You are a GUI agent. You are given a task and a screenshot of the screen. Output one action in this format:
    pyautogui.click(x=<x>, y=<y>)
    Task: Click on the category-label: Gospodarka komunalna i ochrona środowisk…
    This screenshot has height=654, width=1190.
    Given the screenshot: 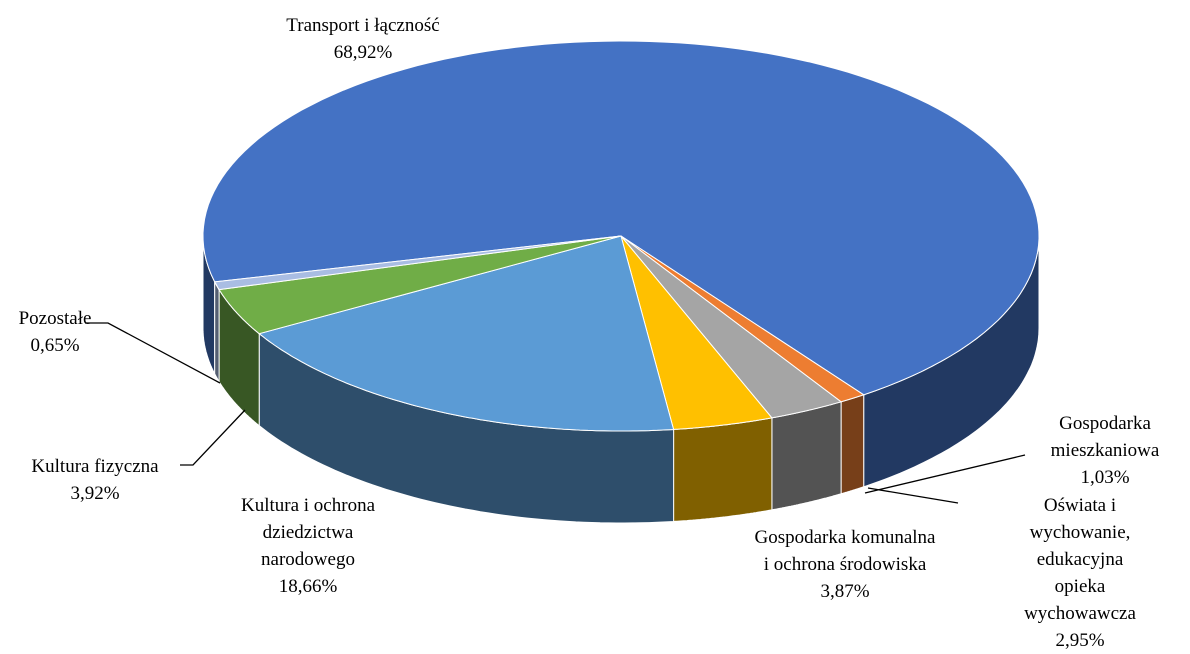 What is the action you would take?
    pyautogui.click(x=845, y=551)
    